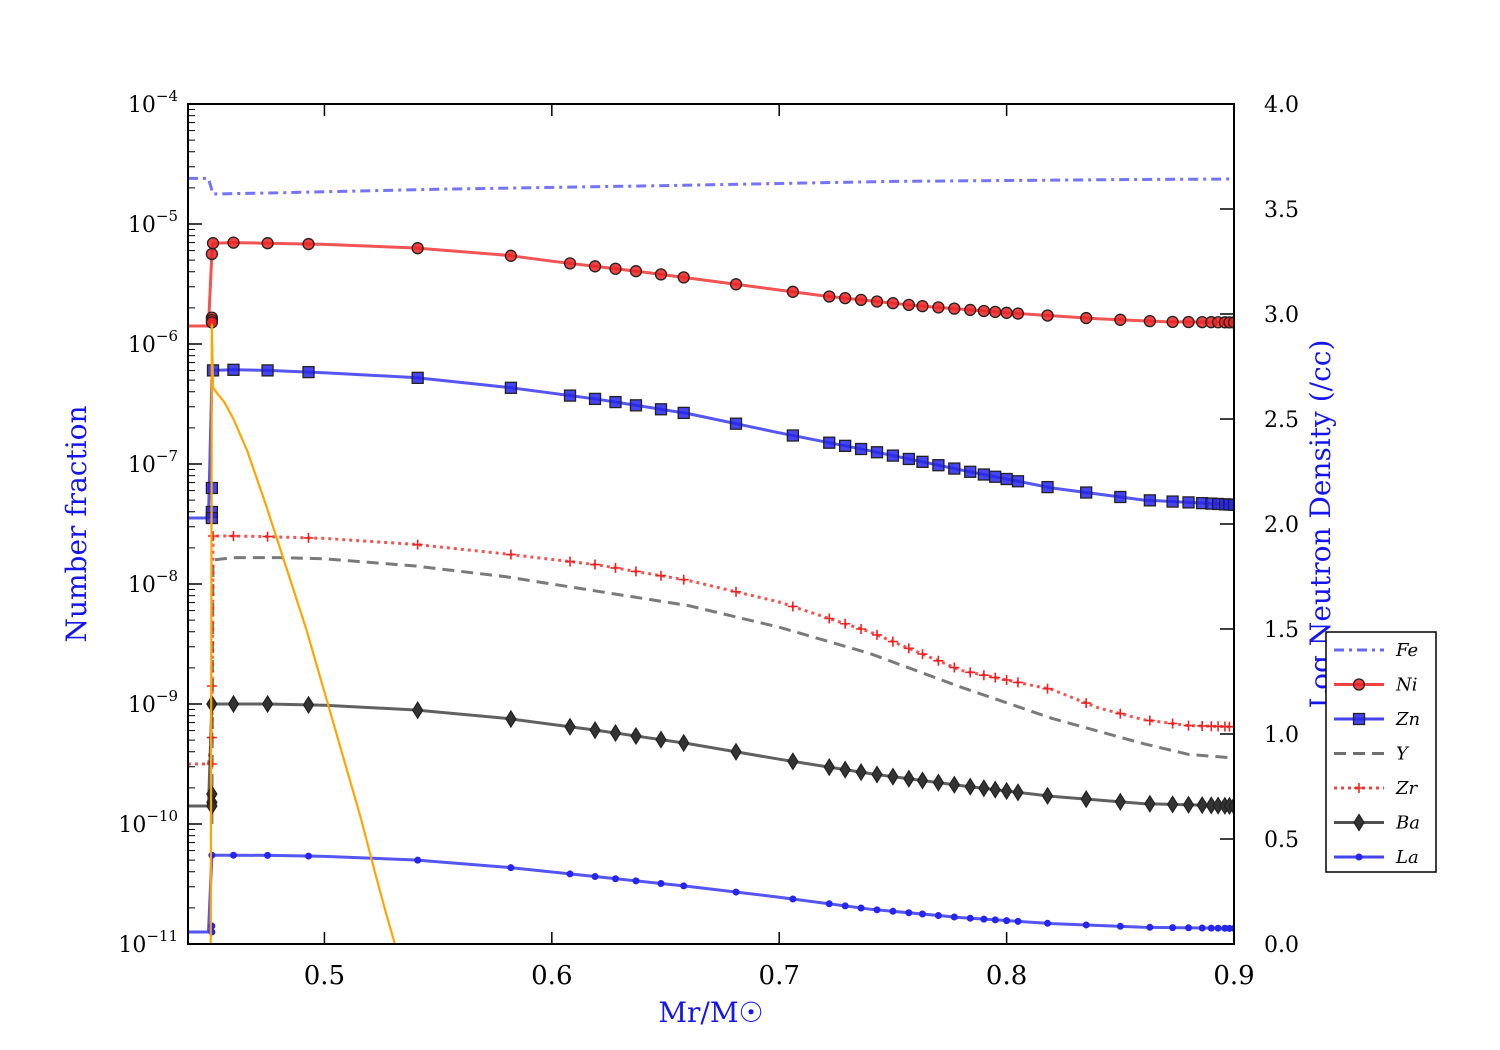  Describe the element at coordinates (162, 936) in the screenshot. I see `y-left-tick-exponent: −11` at that location.